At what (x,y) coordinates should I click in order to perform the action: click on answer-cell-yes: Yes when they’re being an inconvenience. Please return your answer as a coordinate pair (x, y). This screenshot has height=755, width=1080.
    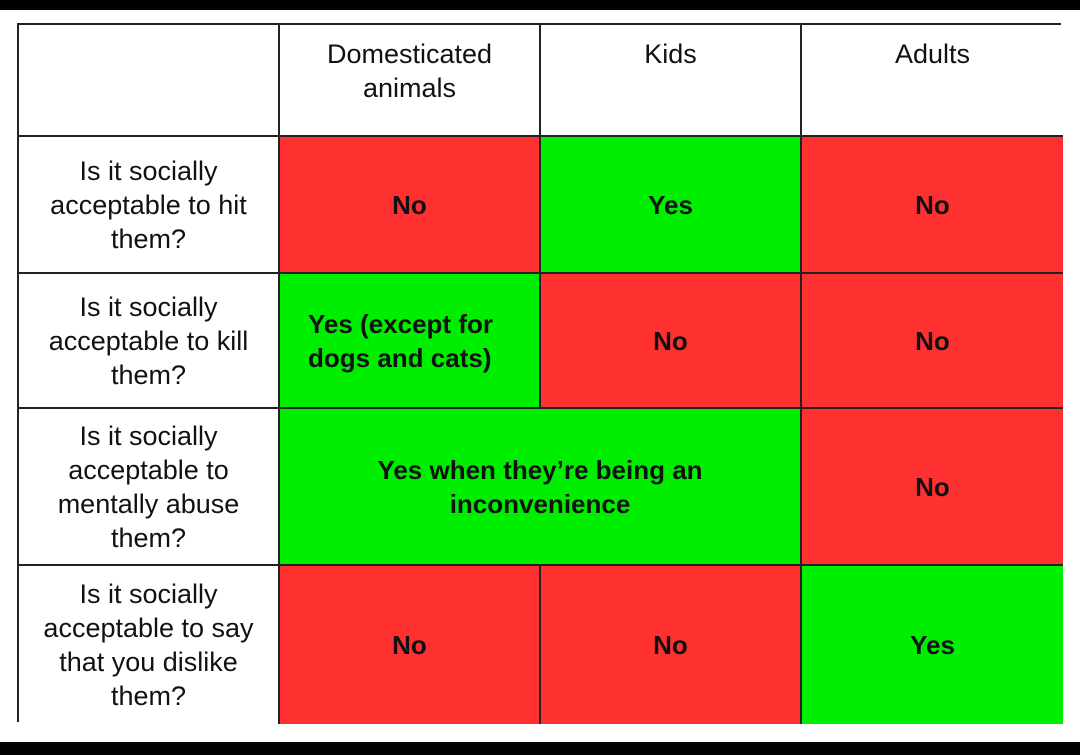
    Looking at the image, I should click on (541, 487).